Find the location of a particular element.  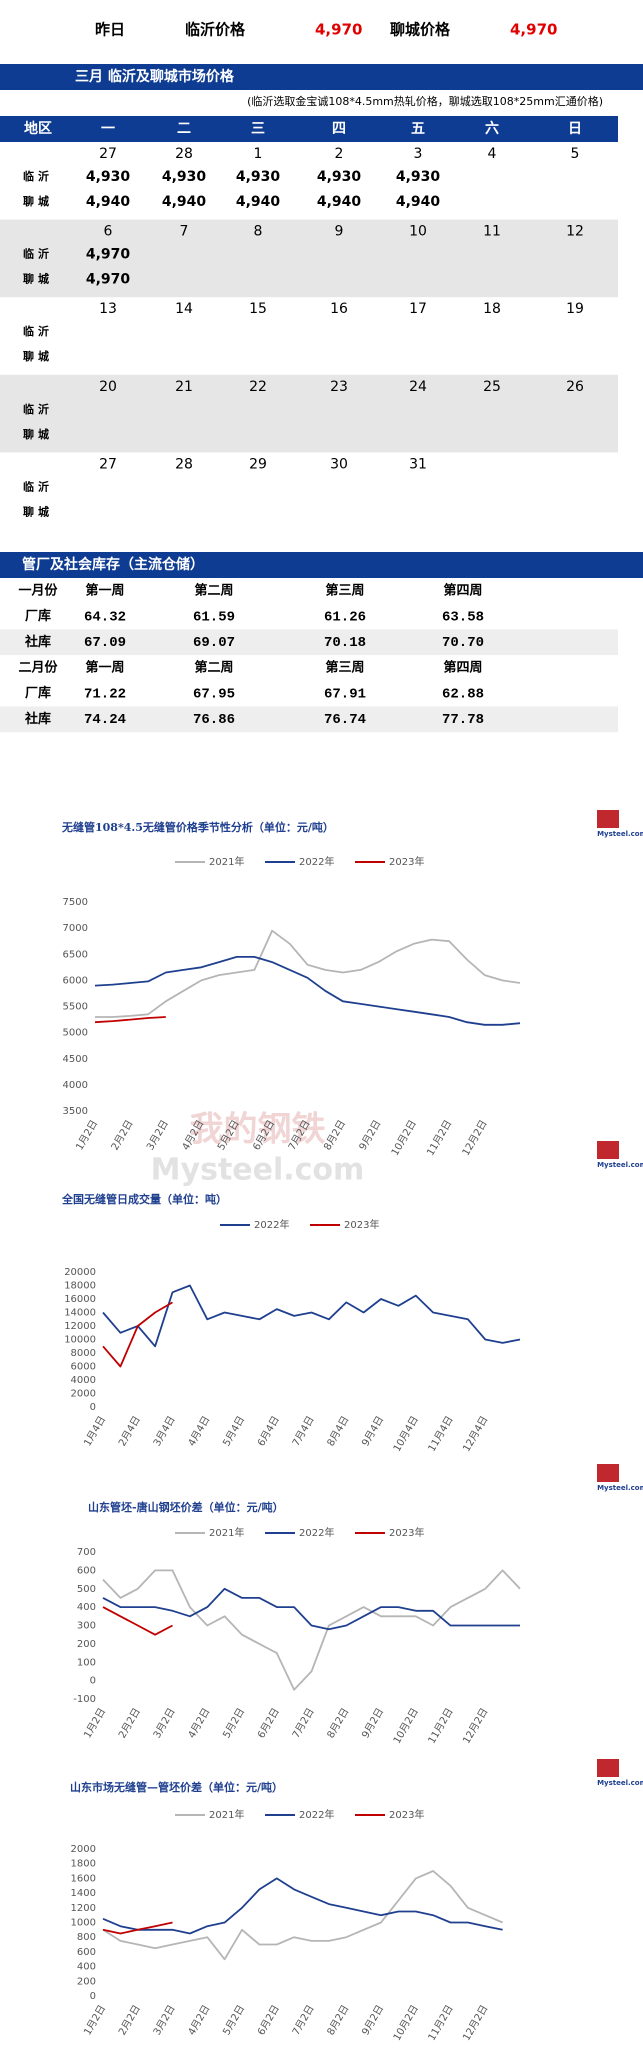

day-number: 24 is located at coordinates (418, 387).